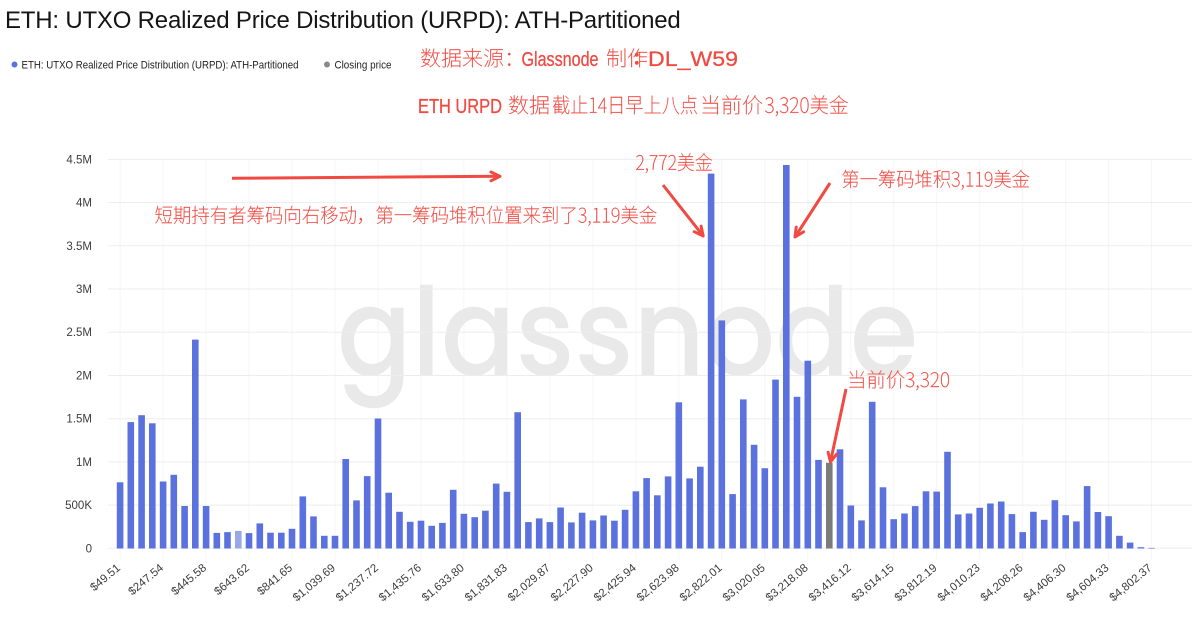  I want to click on svg-text: $3,812.19, so click(916, 583).